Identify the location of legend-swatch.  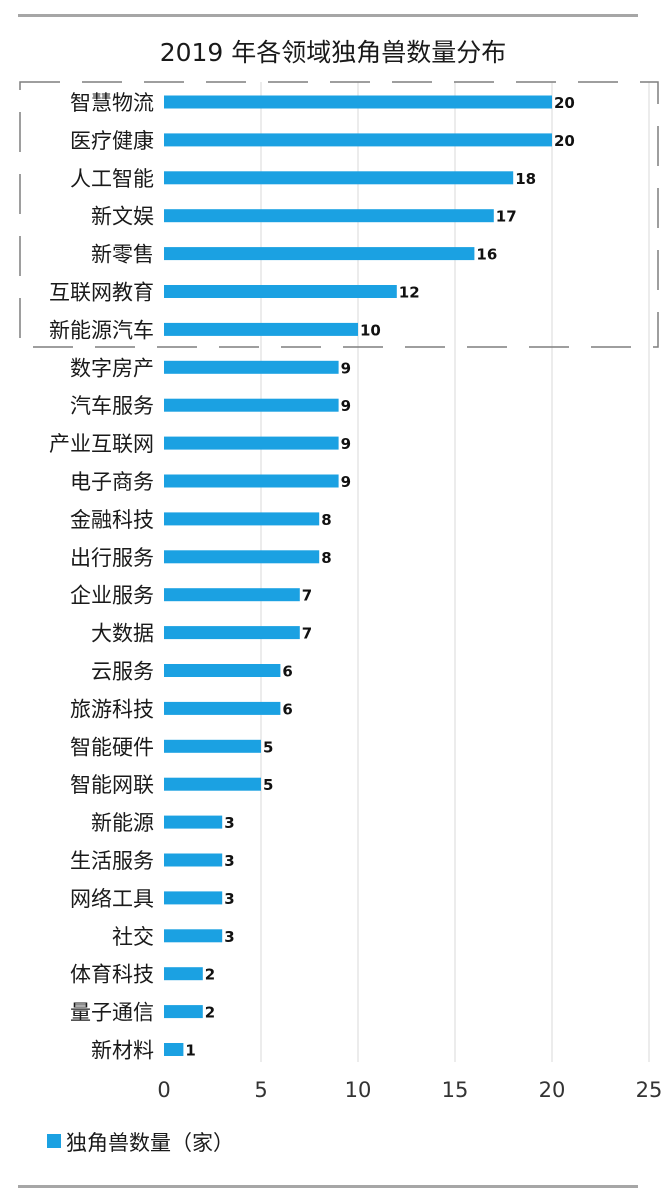
(54, 1141).